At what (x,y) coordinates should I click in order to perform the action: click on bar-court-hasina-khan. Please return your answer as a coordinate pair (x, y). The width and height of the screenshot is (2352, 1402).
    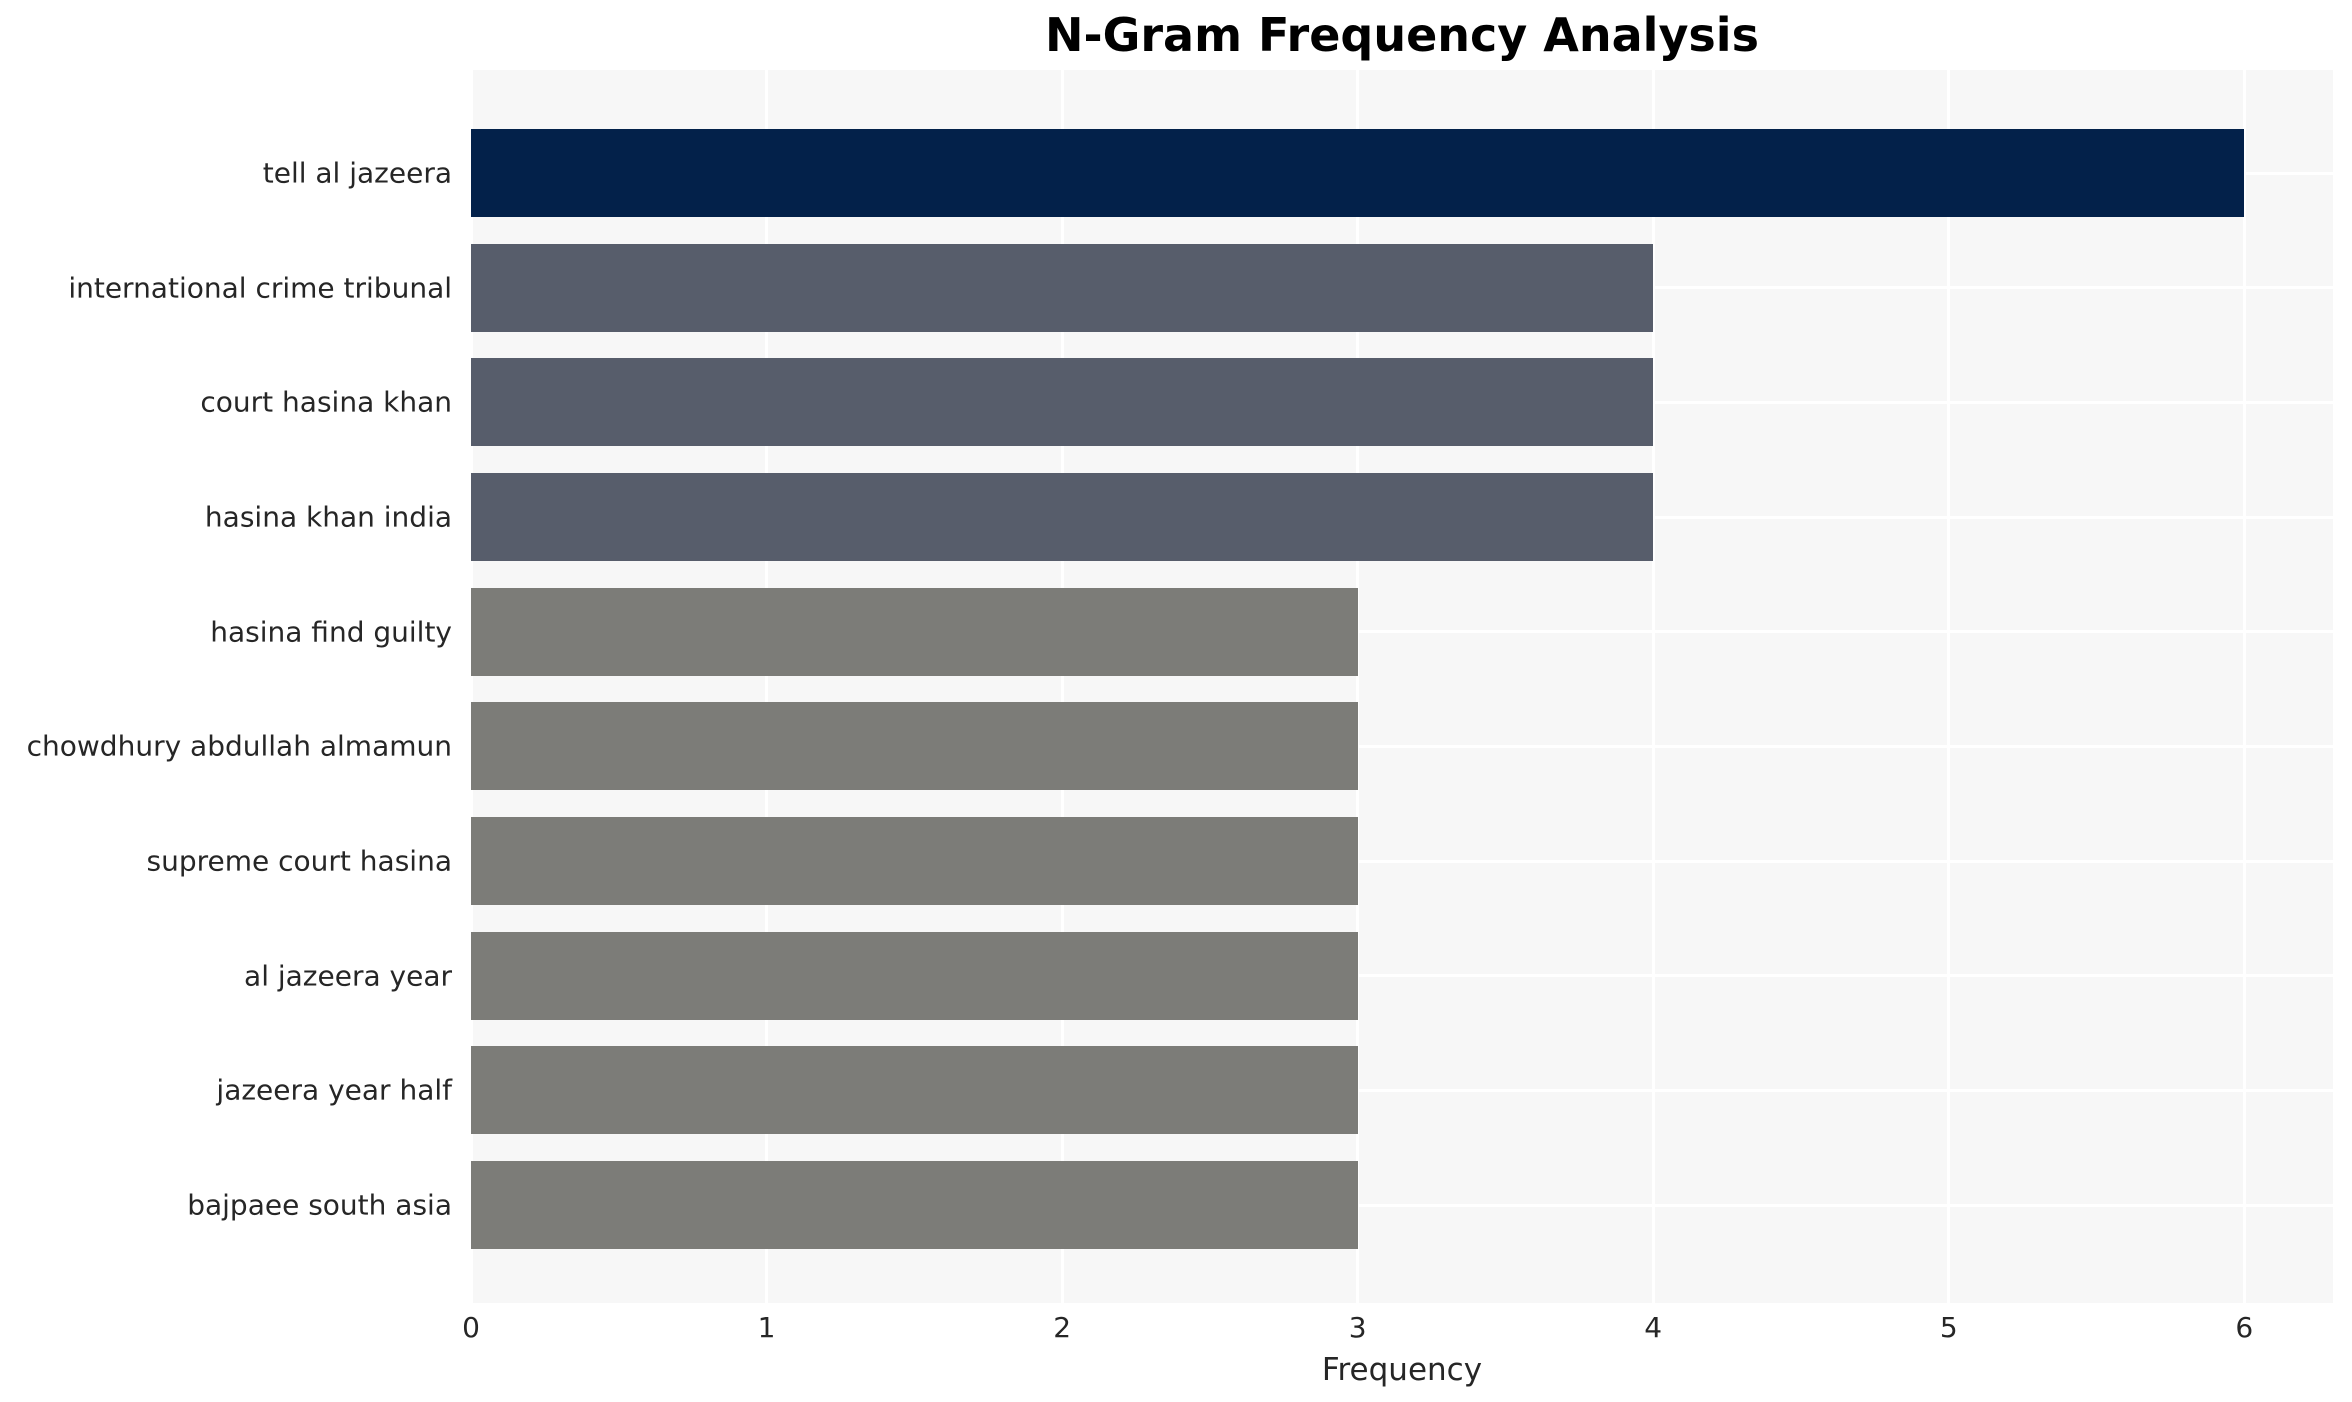
    Looking at the image, I should click on (1062, 402).